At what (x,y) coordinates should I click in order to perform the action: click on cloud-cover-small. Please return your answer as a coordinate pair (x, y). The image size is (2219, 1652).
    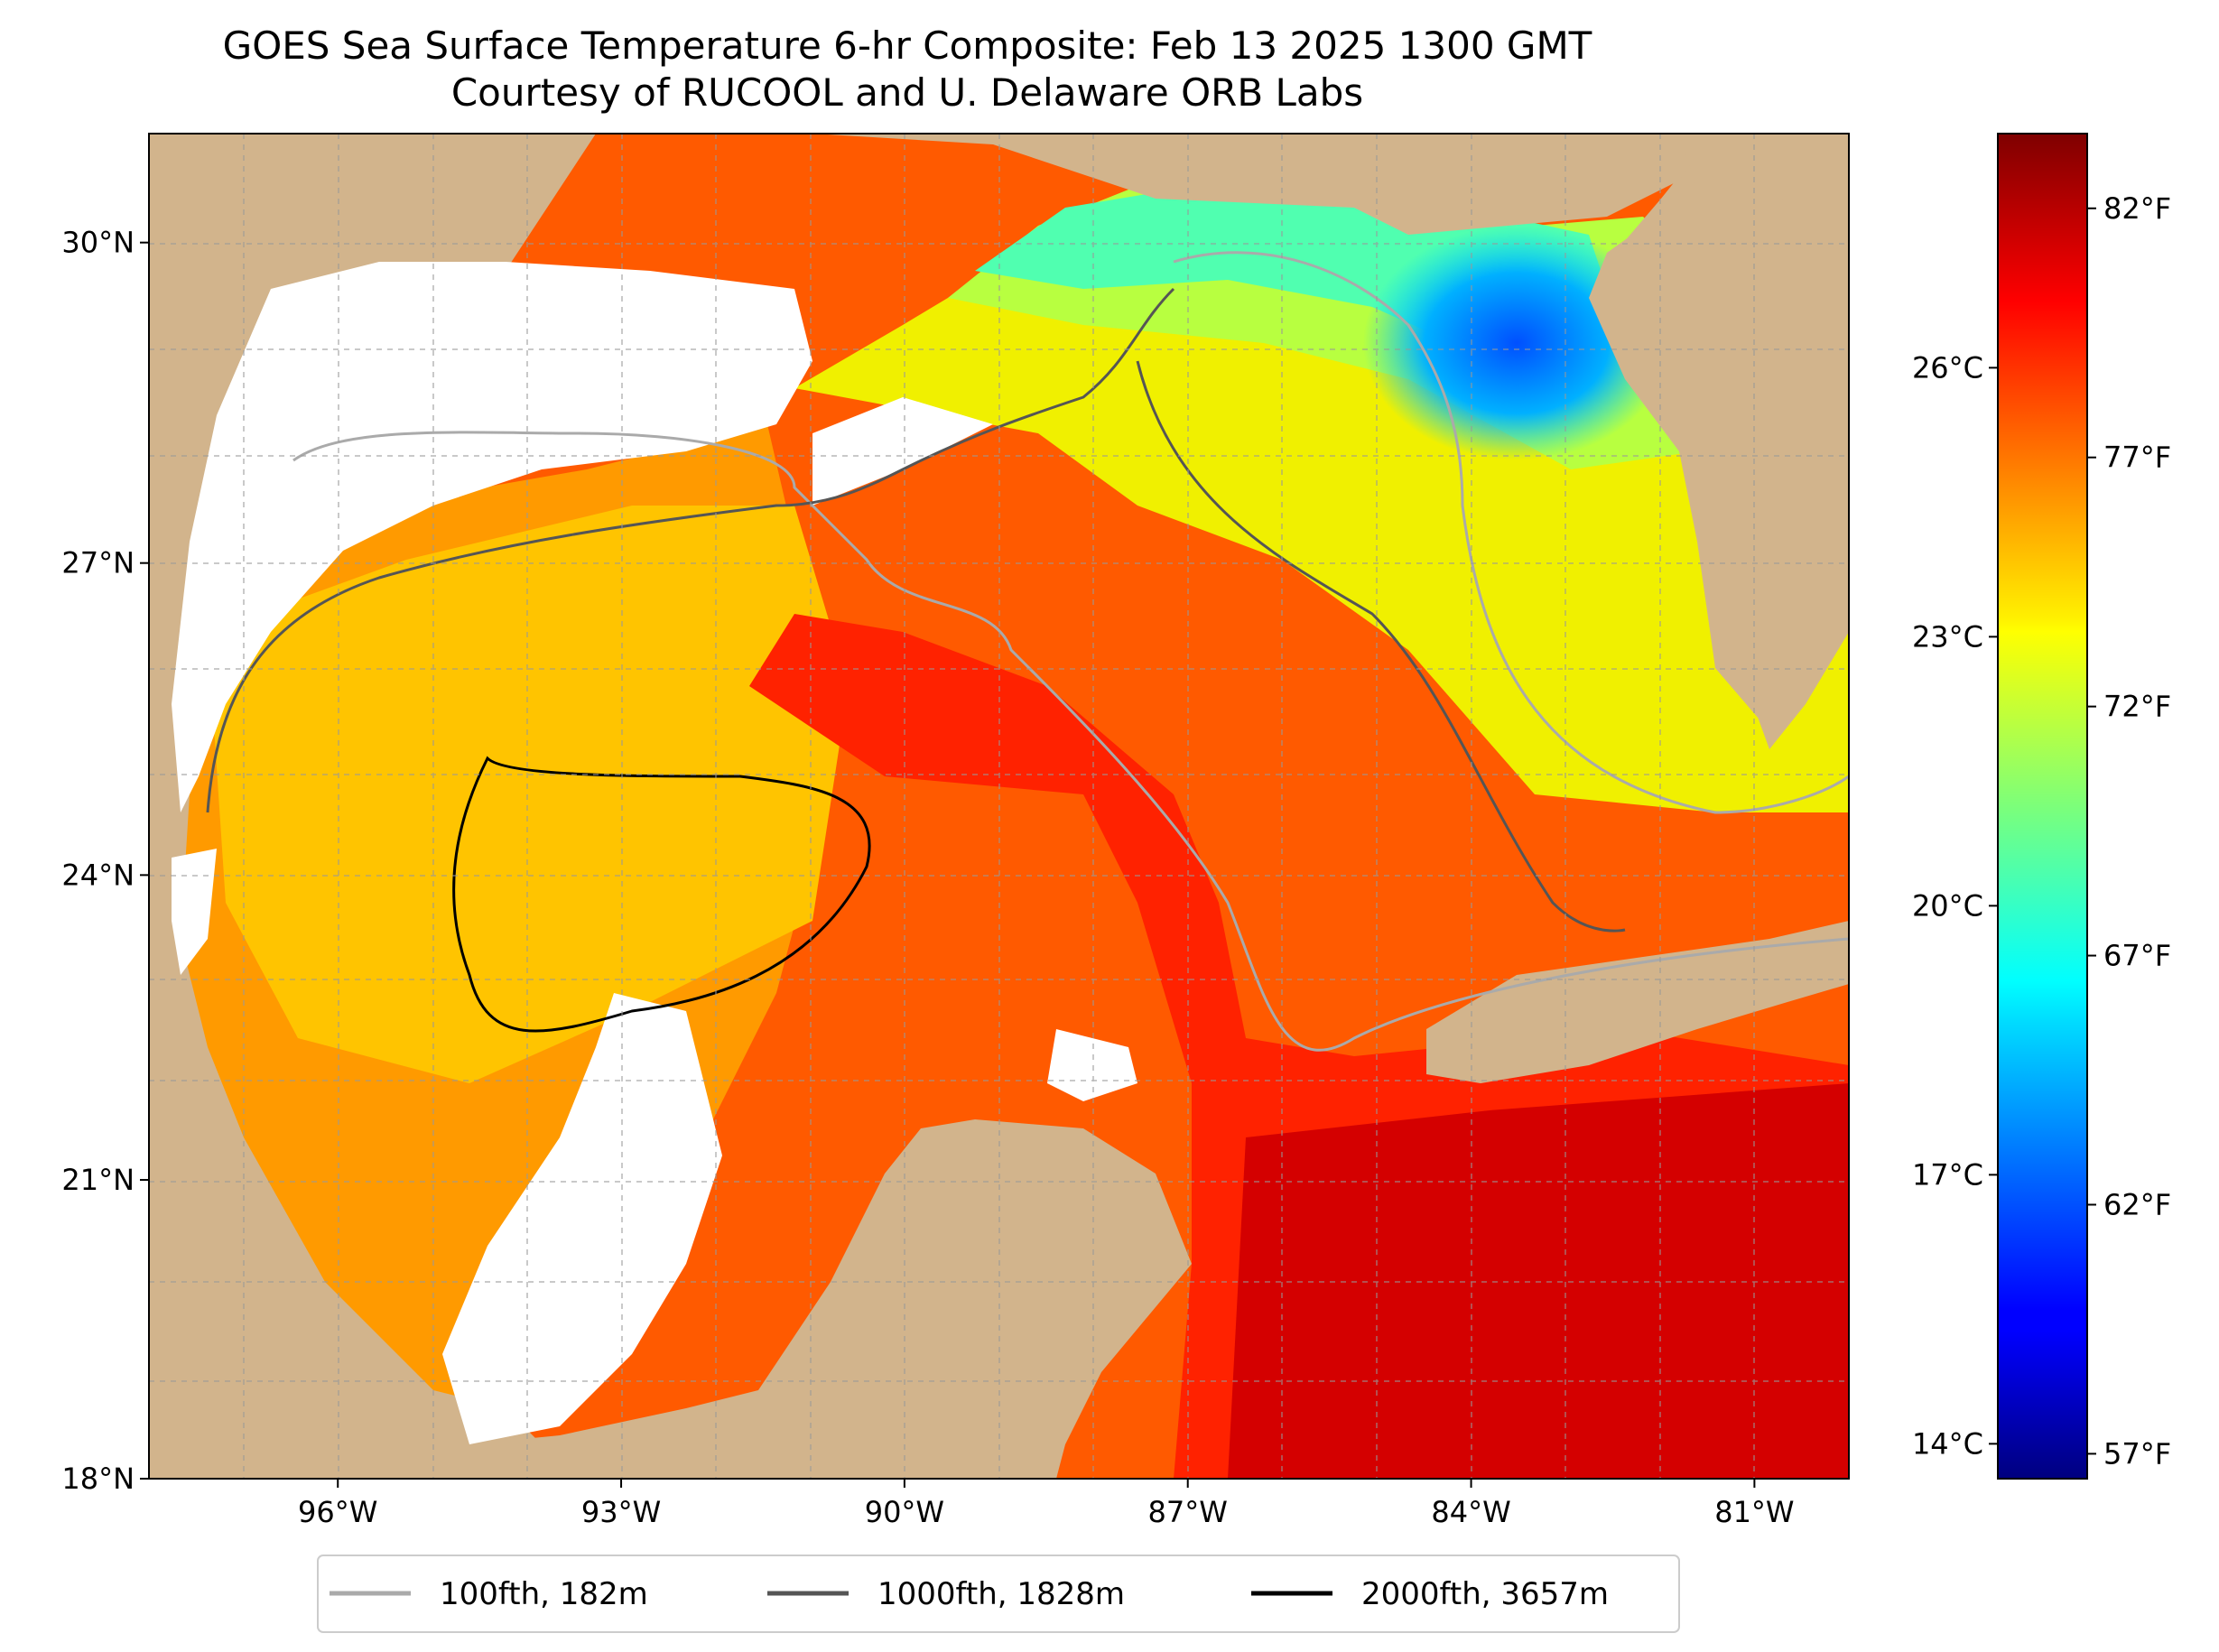
    Looking at the image, I should click on (1092, 1065).